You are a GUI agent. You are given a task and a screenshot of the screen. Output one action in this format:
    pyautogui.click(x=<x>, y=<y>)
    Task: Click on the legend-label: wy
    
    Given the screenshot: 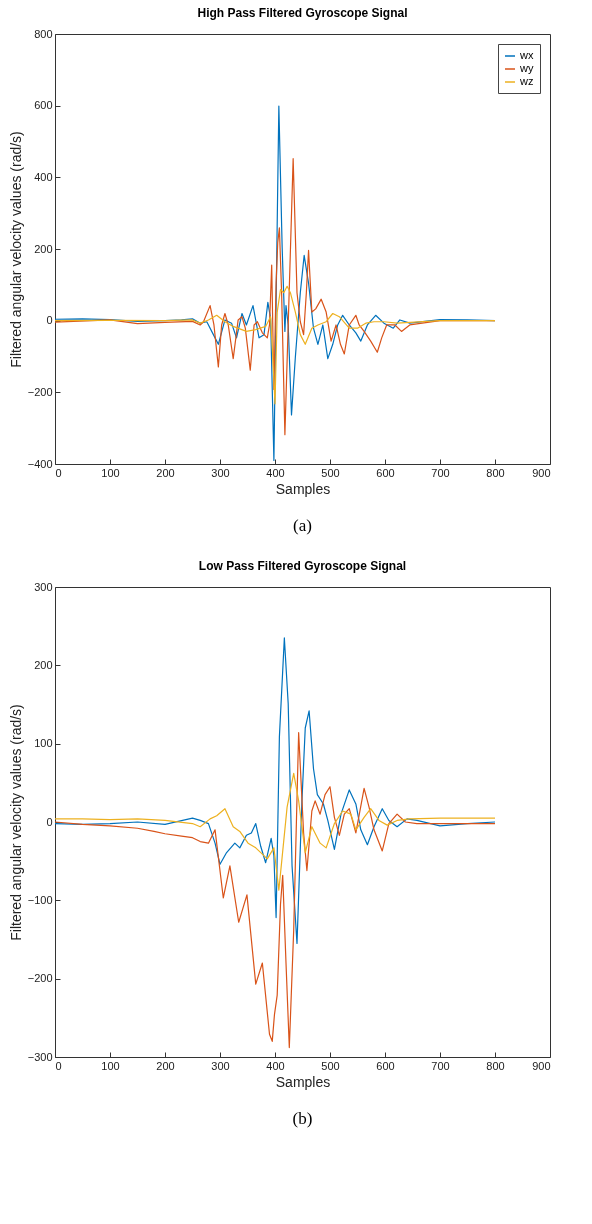 What is the action you would take?
    pyautogui.click(x=526, y=68)
    